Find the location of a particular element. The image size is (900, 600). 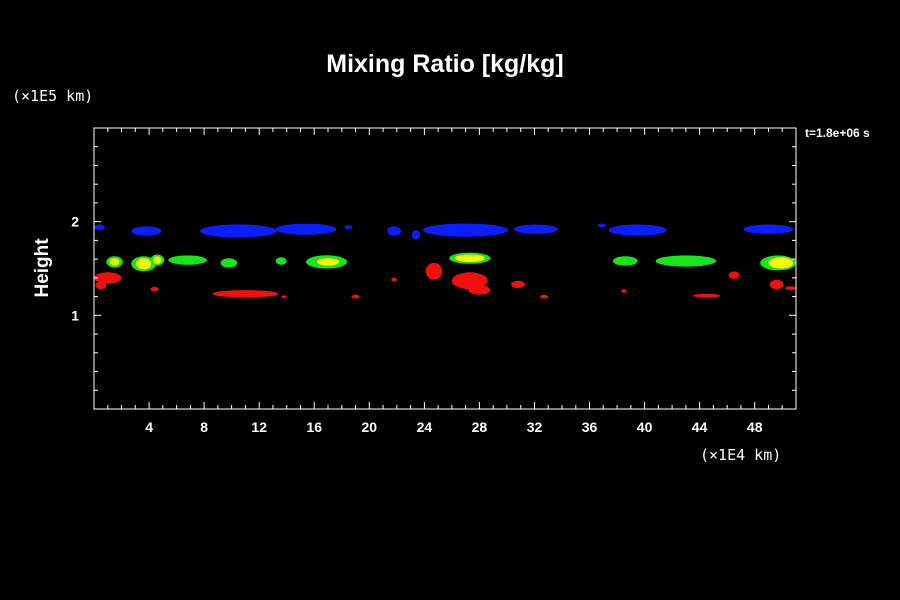

y-tick-label: 1 is located at coordinates (75, 315).